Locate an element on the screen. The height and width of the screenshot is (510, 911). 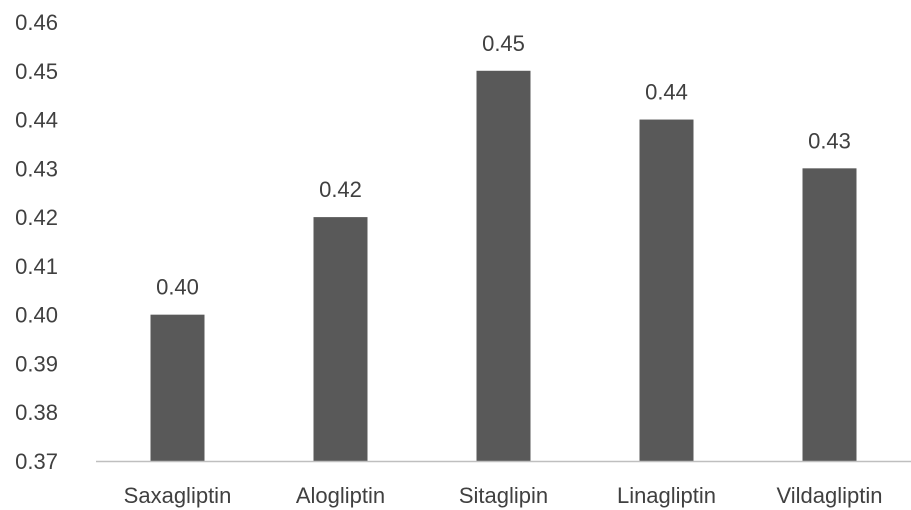
y-tick-label: 0.41 is located at coordinates (36, 266).